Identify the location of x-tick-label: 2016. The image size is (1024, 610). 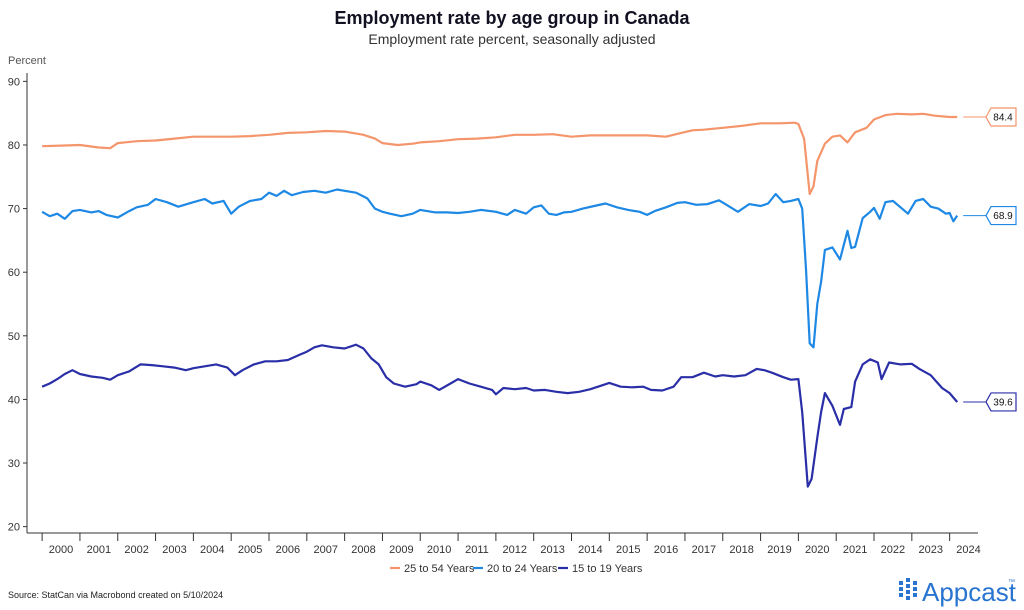
(666, 550).